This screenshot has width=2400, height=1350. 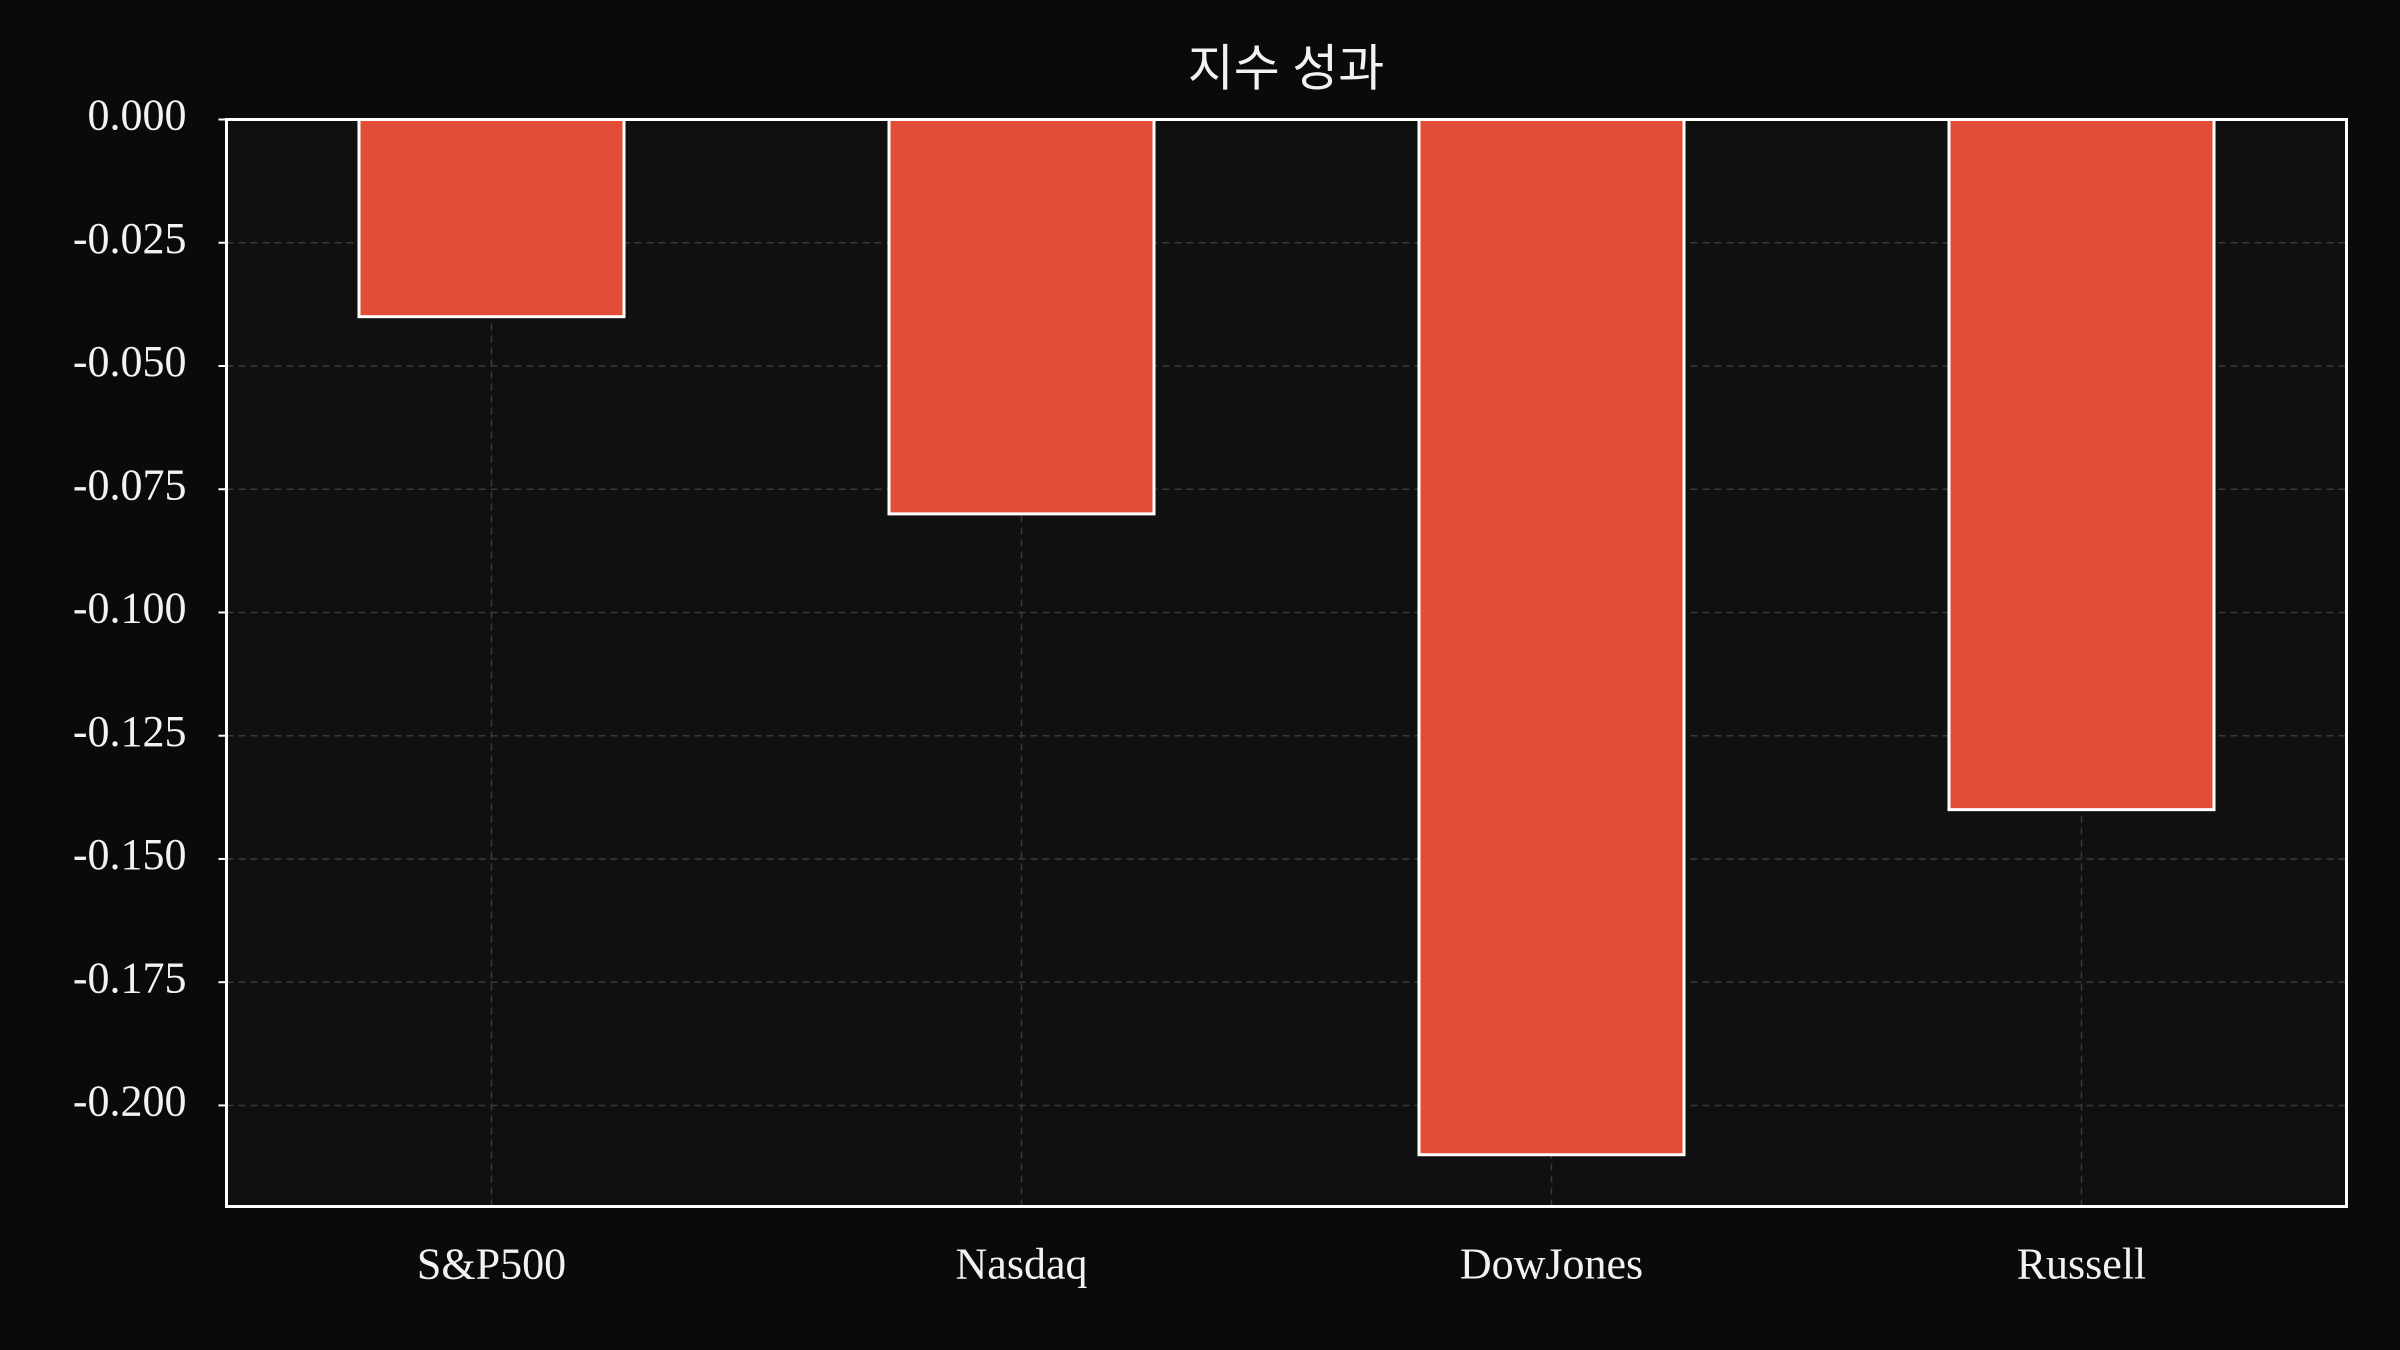 What do you see at coordinates (130, 731) in the screenshot?
I see `y-tick-label: -0.125` at bounding box center [130, 731].